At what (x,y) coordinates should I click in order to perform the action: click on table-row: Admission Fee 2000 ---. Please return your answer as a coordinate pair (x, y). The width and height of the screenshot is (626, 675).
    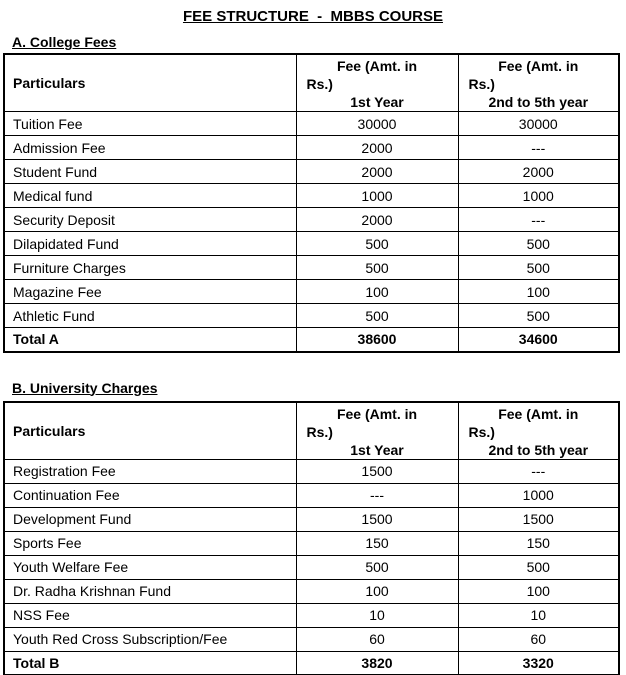
    Looking at the image, I should click on (311, 147).